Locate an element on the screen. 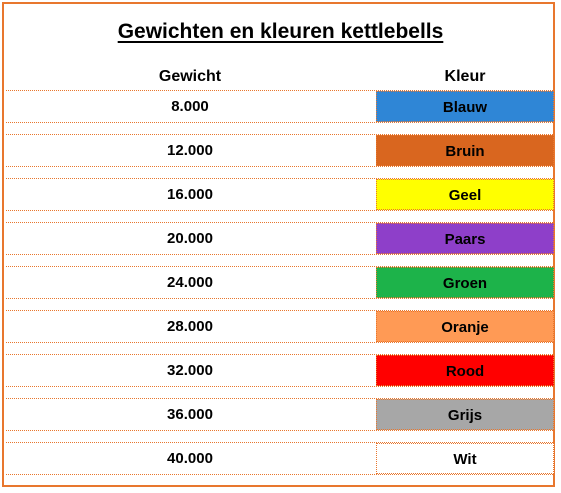 The width and height of the screenshot is (561, 493). weight-cell: 16.000 is located at coordinates (190, 194).